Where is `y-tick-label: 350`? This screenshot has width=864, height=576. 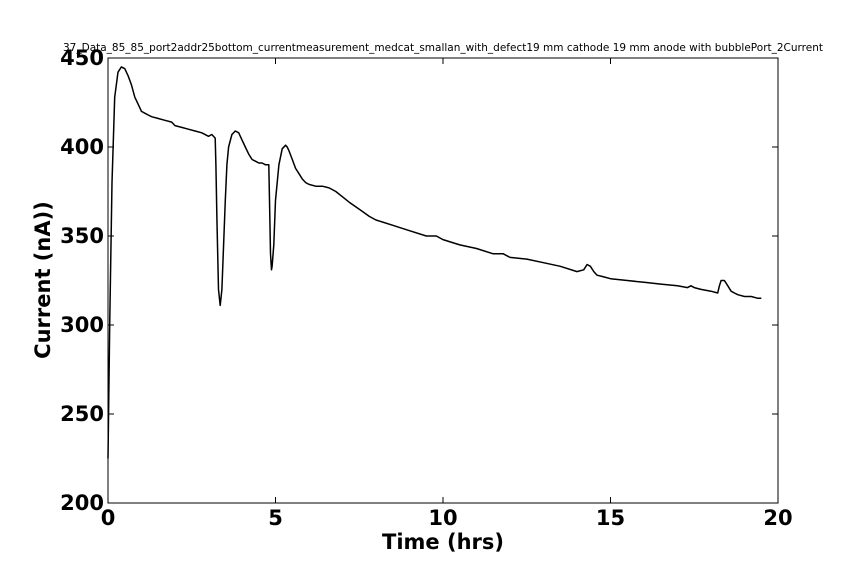
y-tick-label: 350 is located at coordinates (82, 236).